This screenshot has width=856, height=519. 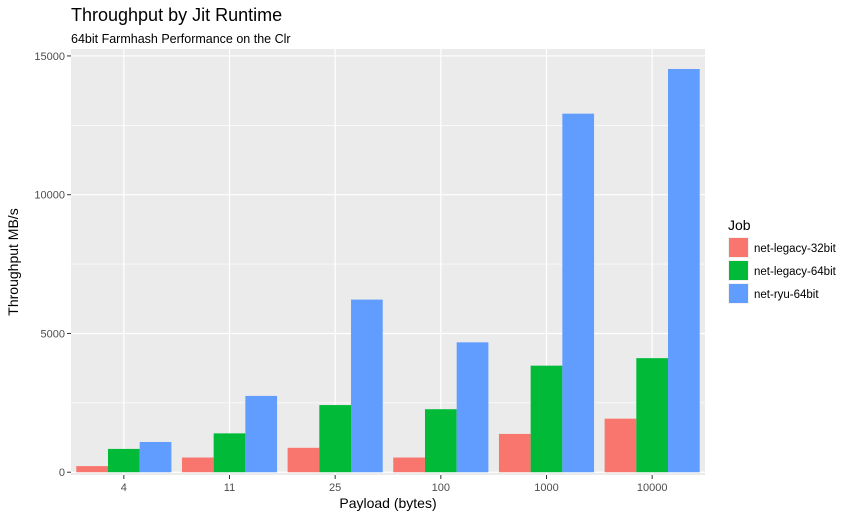 What do you see at coordinates (652, 488) in the screenshot?
I see `x-tick-label: 10000` at bounding box center [652, 488].